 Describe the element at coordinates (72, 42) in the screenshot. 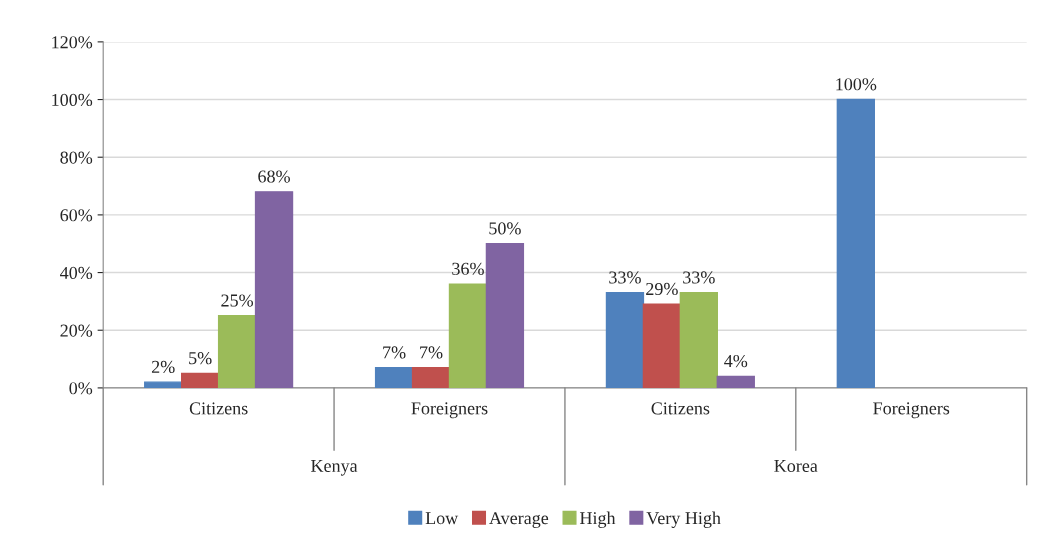

I see `y-tick-label: 120%` at that location.